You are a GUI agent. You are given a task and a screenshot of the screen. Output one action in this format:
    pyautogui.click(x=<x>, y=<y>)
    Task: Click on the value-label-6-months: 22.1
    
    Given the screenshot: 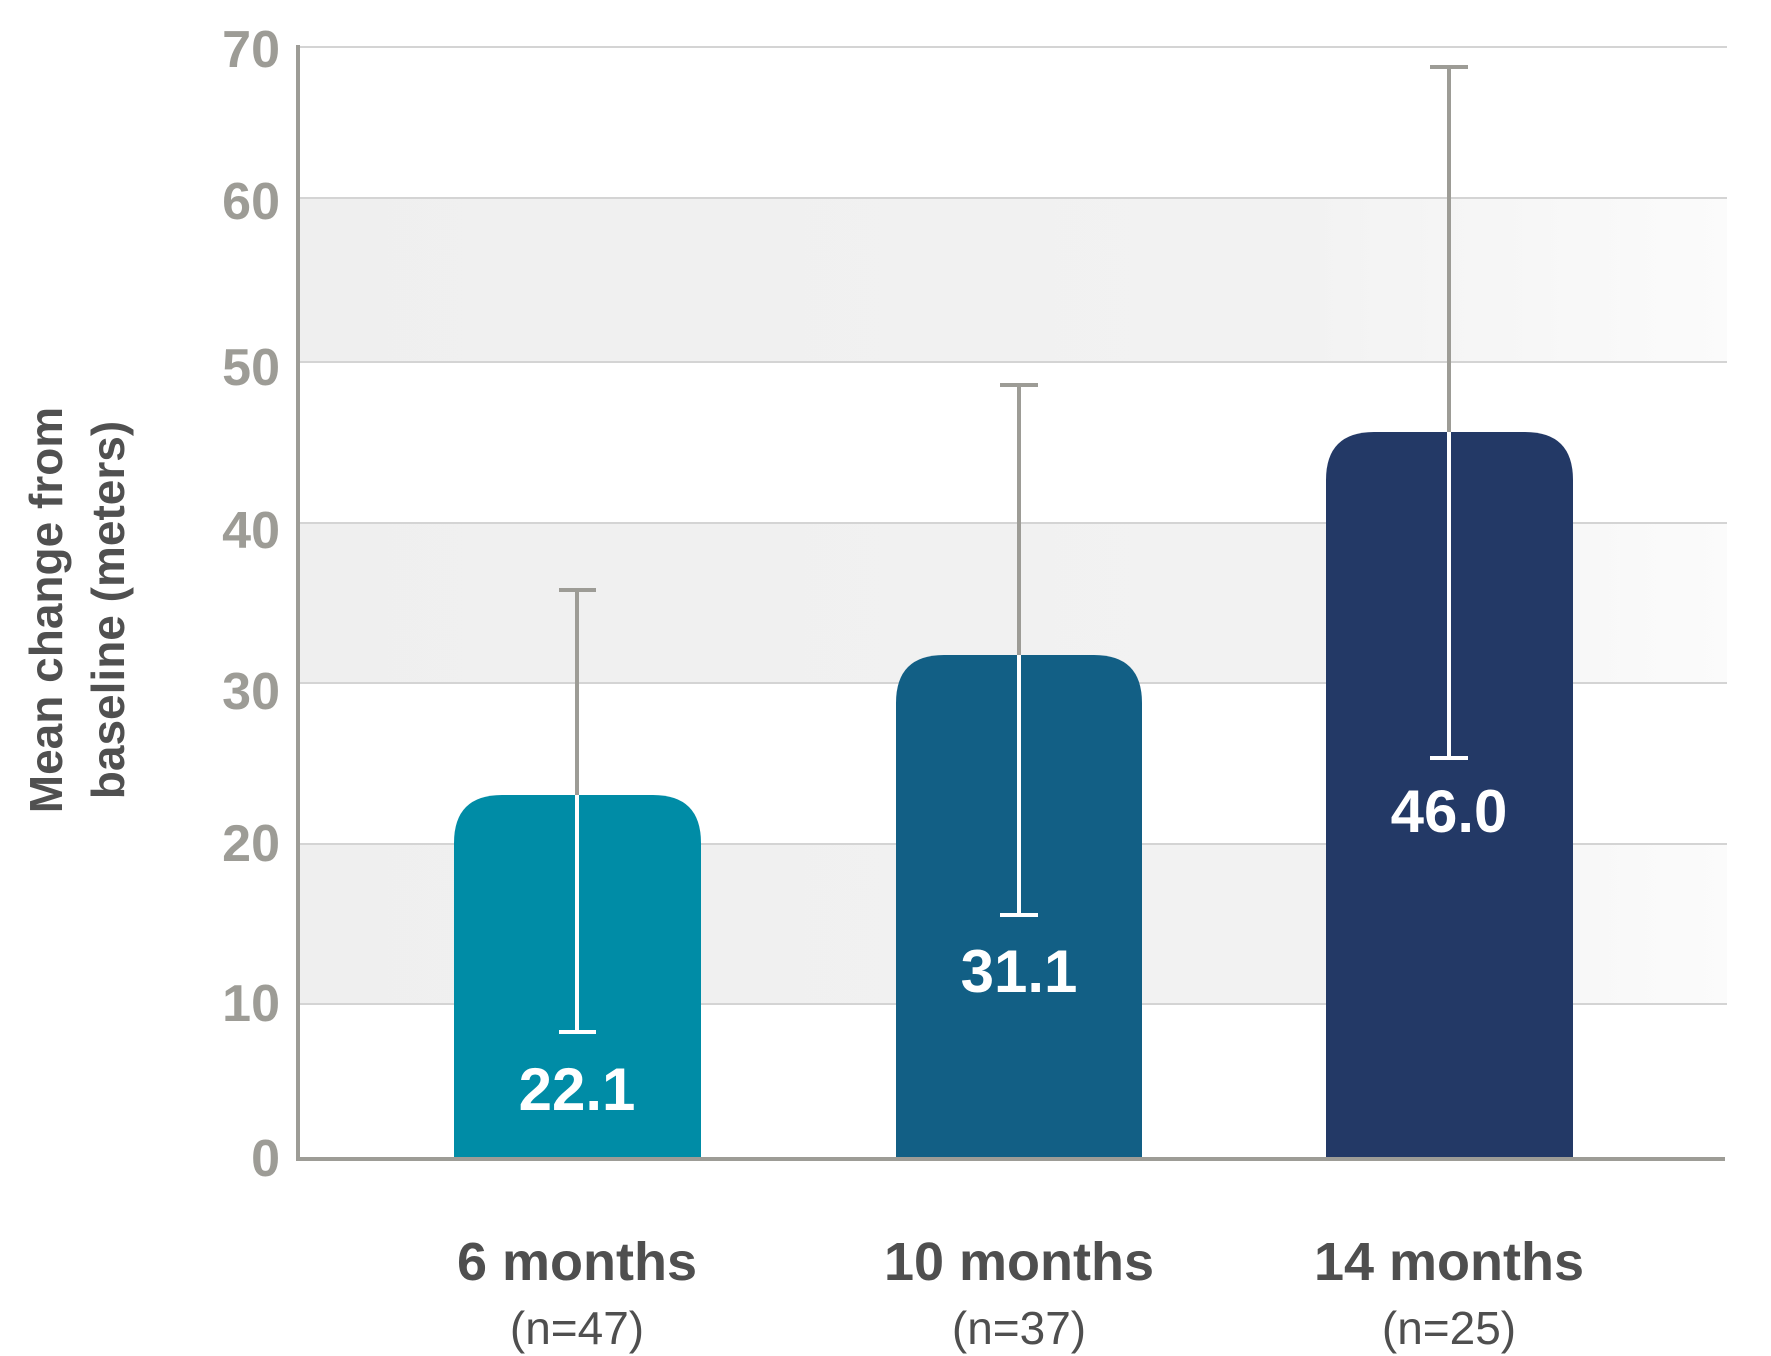 What is the action you would take?
    pyautogui.click(x=577, y=1089)
    